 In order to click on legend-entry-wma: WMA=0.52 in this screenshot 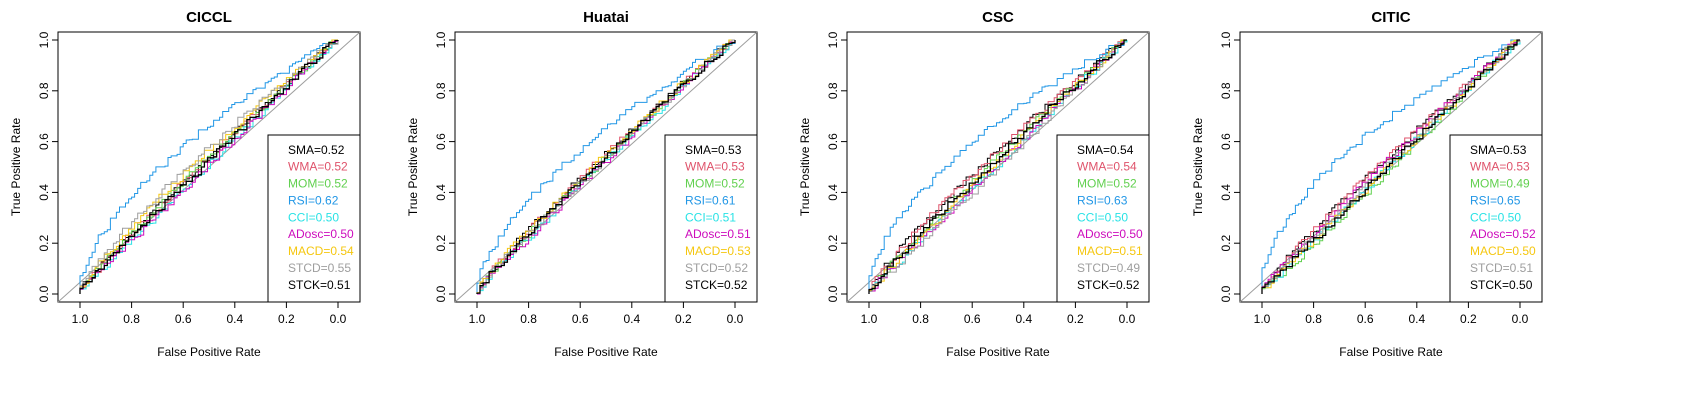, I will do `click(318, 167)`.